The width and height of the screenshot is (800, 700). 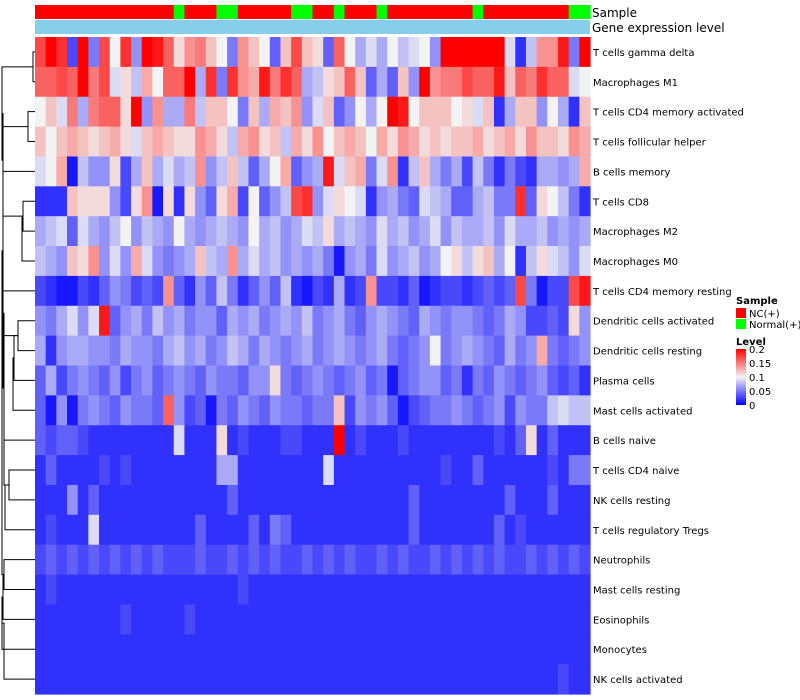 I want to click on row-label: T cells CD8, so click(x=620, y=202).